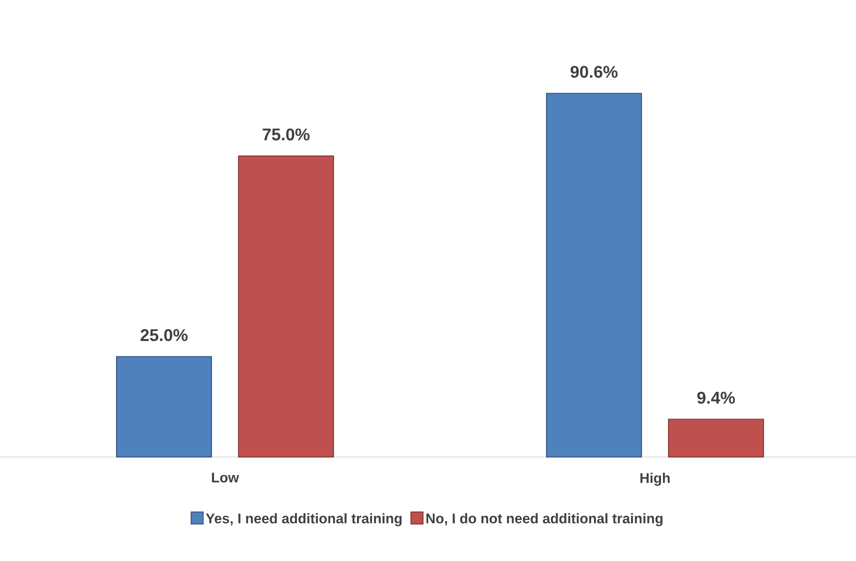 Image resolution: width=856 pixels, height=561 pixels. I want to click on data-label: 25.0%, so click(164, 335).